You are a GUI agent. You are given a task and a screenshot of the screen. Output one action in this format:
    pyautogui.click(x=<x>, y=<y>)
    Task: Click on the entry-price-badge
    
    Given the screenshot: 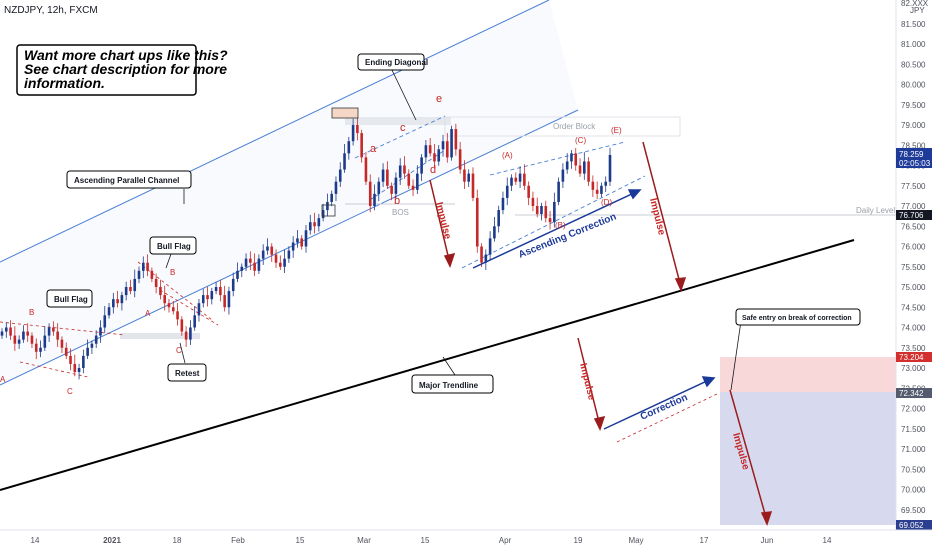 What is the action you would take?
    pyautogui.click(x=914, y=393)
    